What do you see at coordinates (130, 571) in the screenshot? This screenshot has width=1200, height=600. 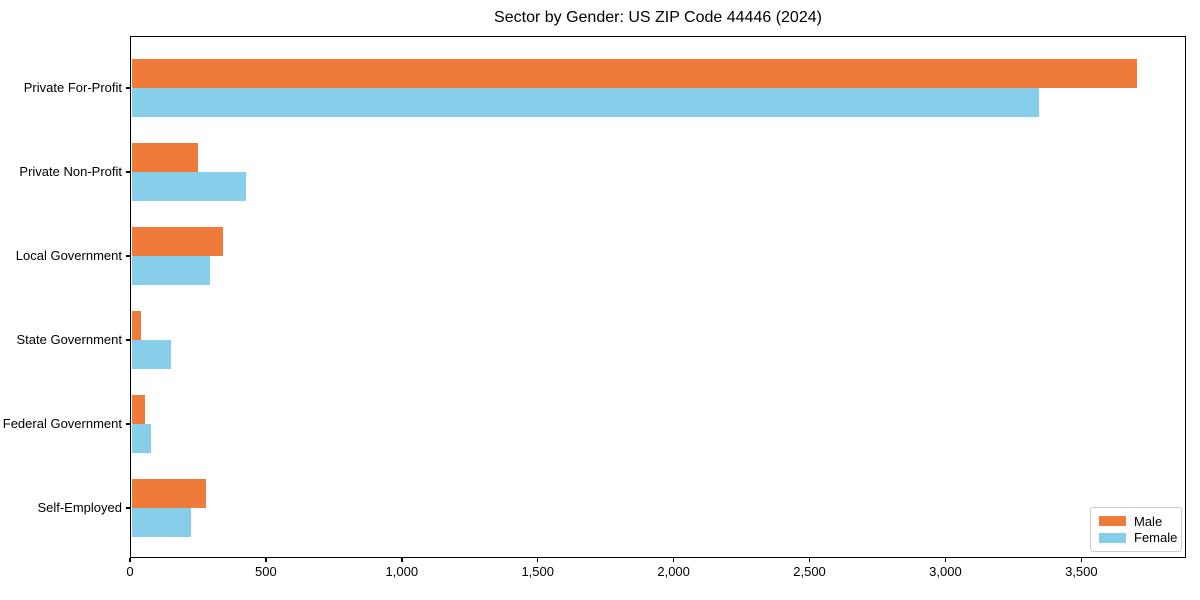 I see `x-tick-label-0: 0` at bounding box center [130, 571].